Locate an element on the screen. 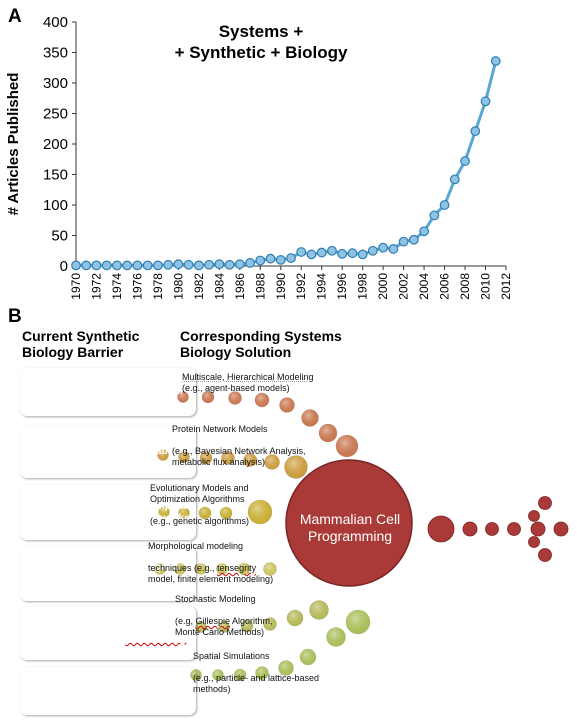 This screenshot has height=721, width=577. x-tick-label: 2002 is located at coordinates (404, 286).